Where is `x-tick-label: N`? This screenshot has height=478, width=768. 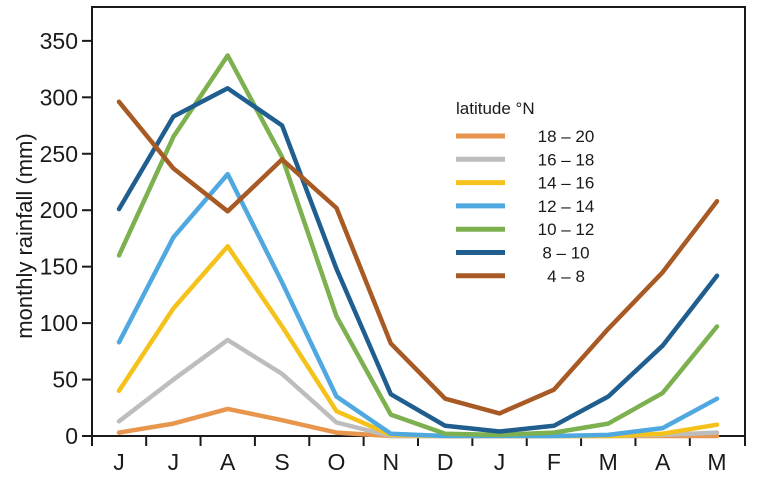 x-tick-label: N is located at coordinates (391, 462).